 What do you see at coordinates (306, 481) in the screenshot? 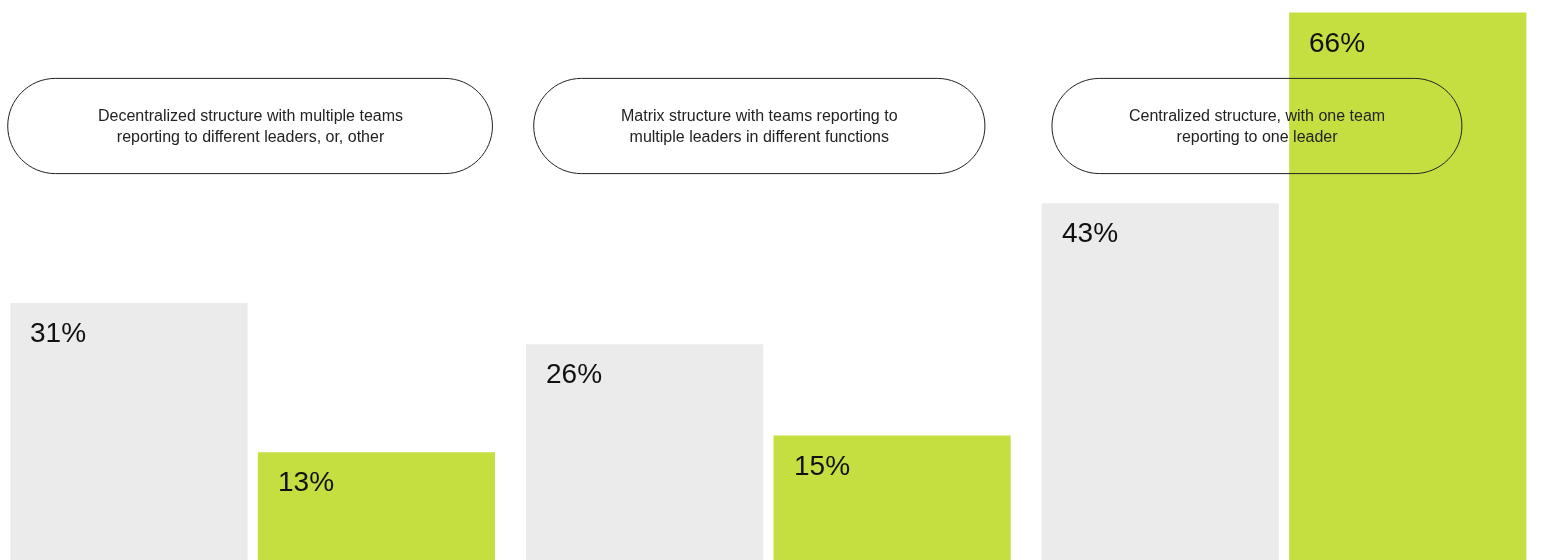
I see `data-label: 13%` at bounding box center [306, 481].